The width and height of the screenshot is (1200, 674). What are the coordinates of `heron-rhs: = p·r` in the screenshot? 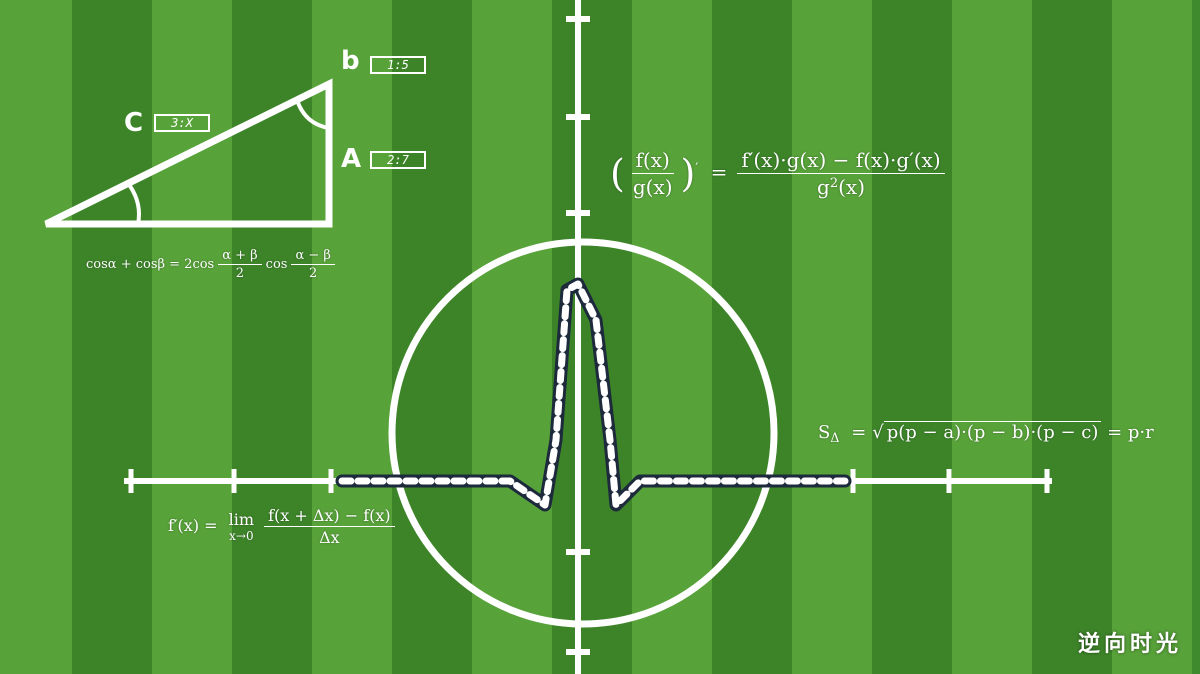 It's located at (1130, 432).